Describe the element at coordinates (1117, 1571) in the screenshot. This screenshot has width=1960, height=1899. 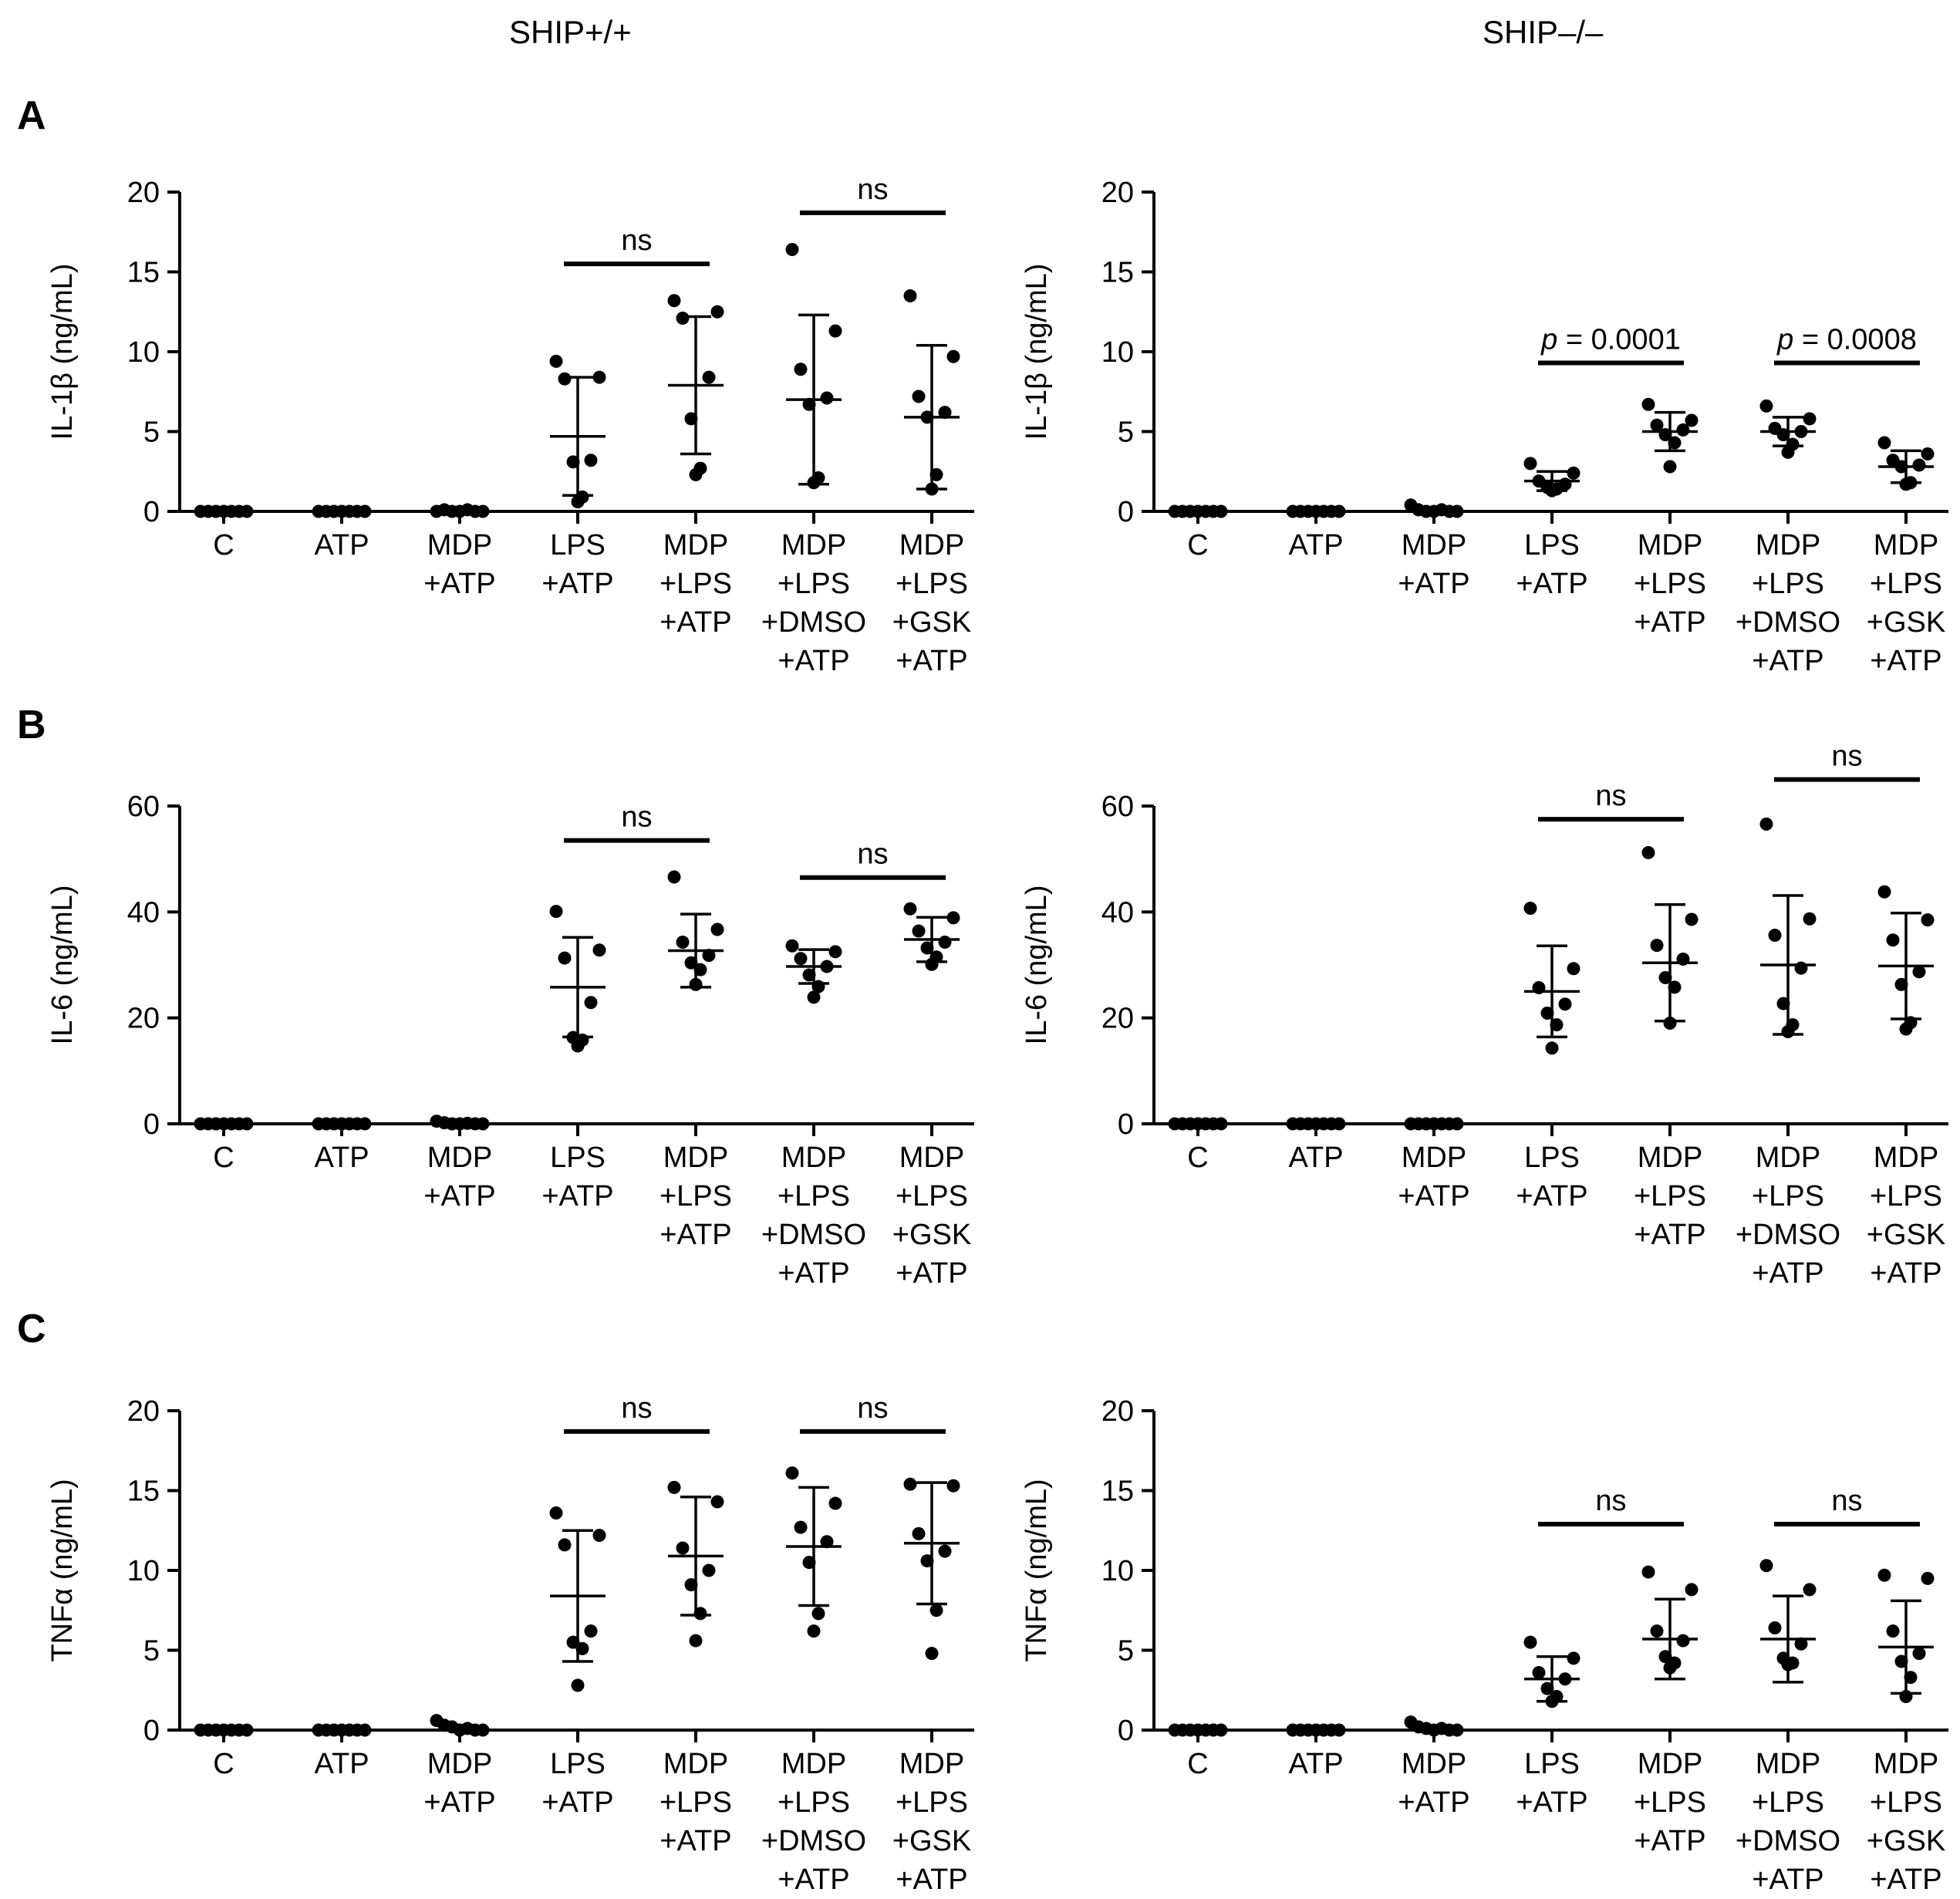
I see `c-right-y-tick-label: 10` at that location.